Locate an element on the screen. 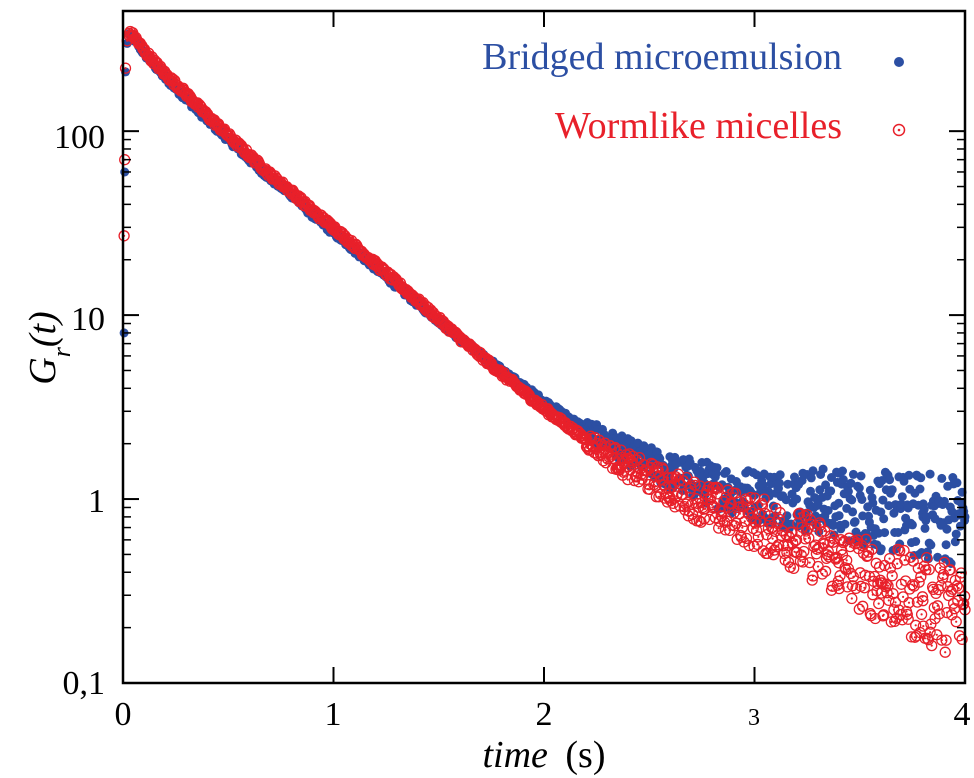 This screenshot has width=974, height=778. y-tick-label-3: 100 is located at coordinates (79, 137).